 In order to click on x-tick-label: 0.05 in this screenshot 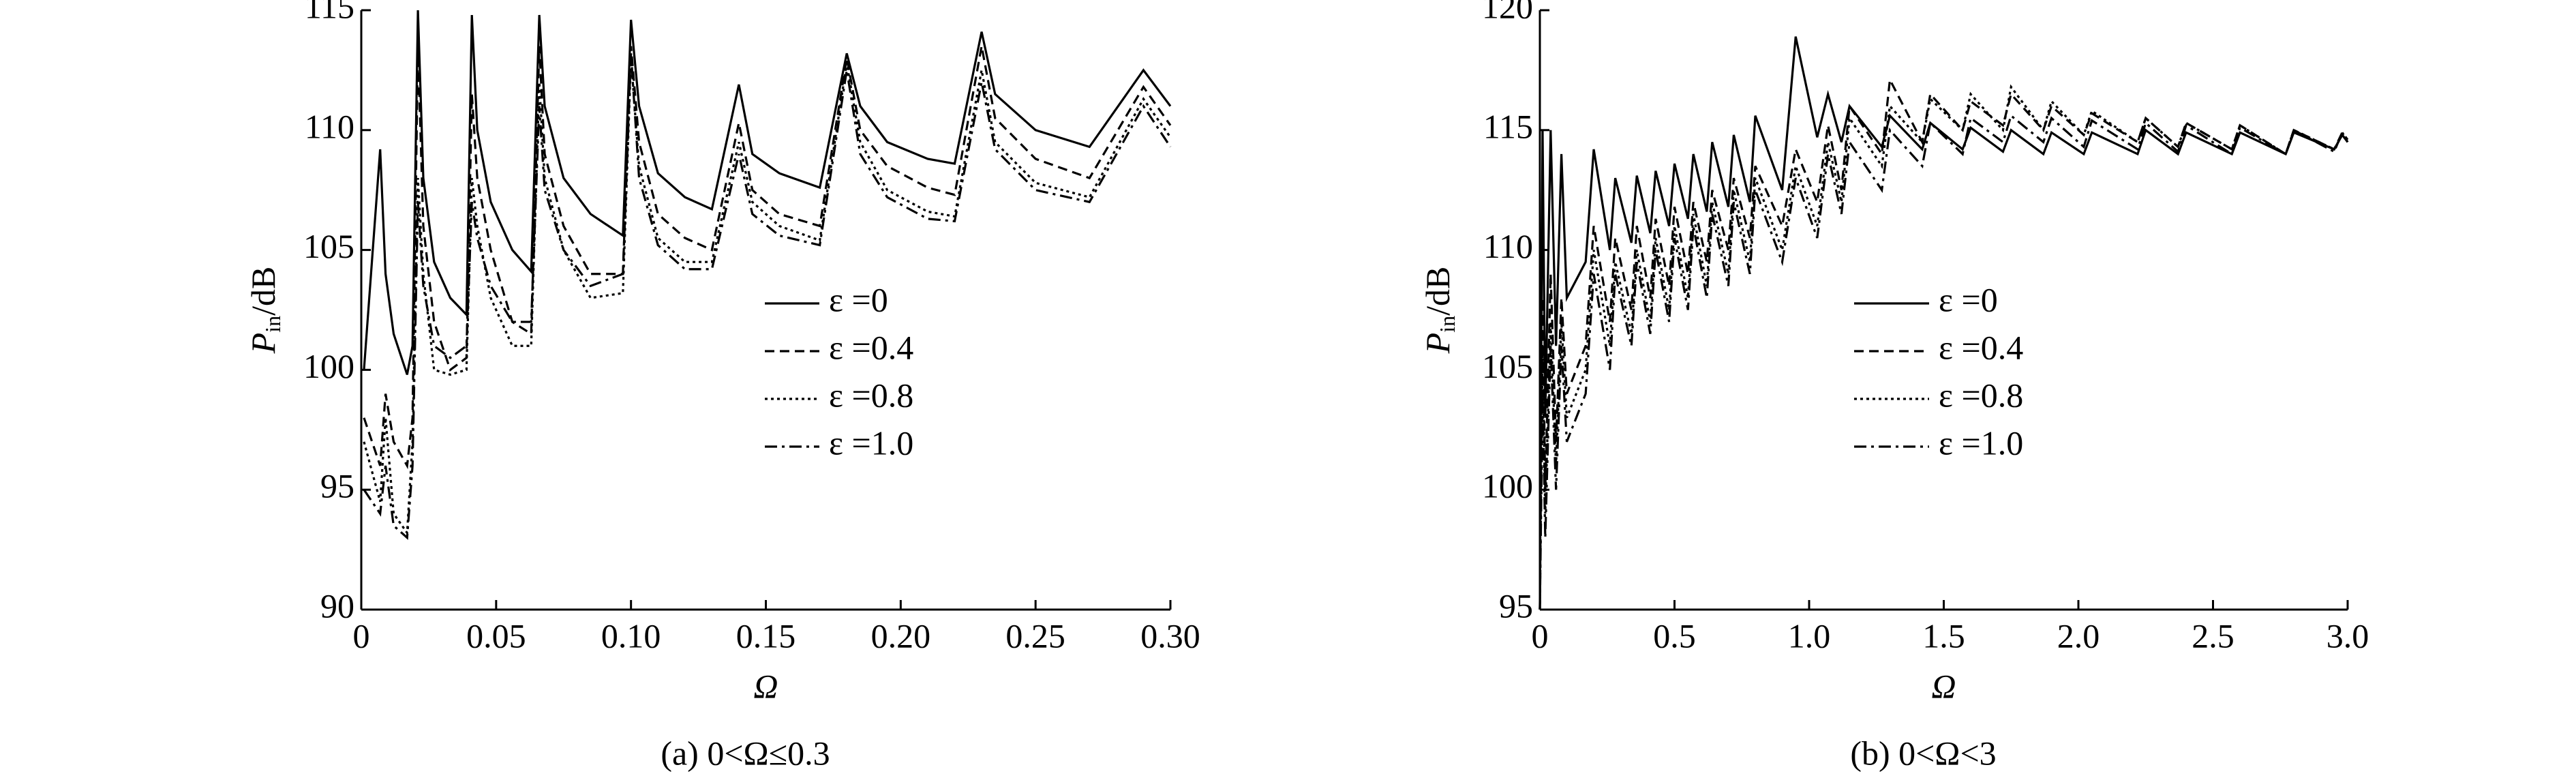, I will do `click(496, 635)`.